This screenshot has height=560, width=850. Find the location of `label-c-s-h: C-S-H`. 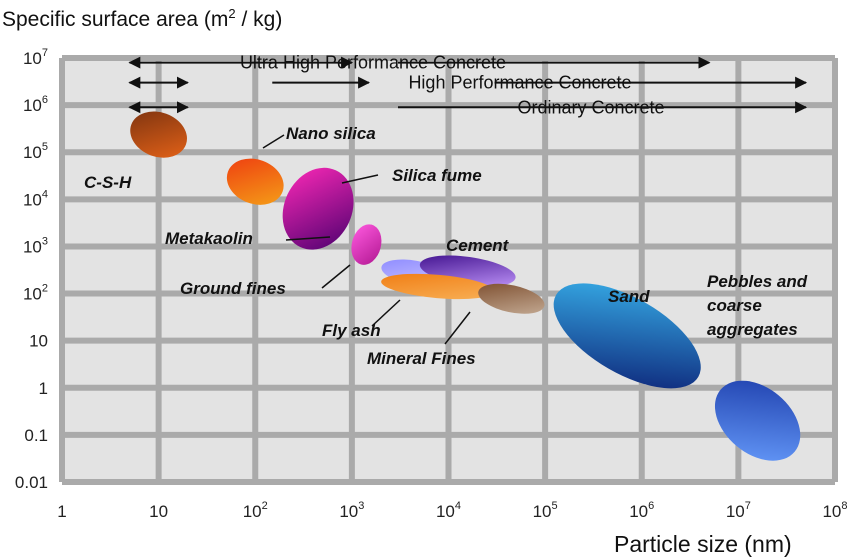

label-c-s-h: C-S-H is located at coordinates (108, 182).